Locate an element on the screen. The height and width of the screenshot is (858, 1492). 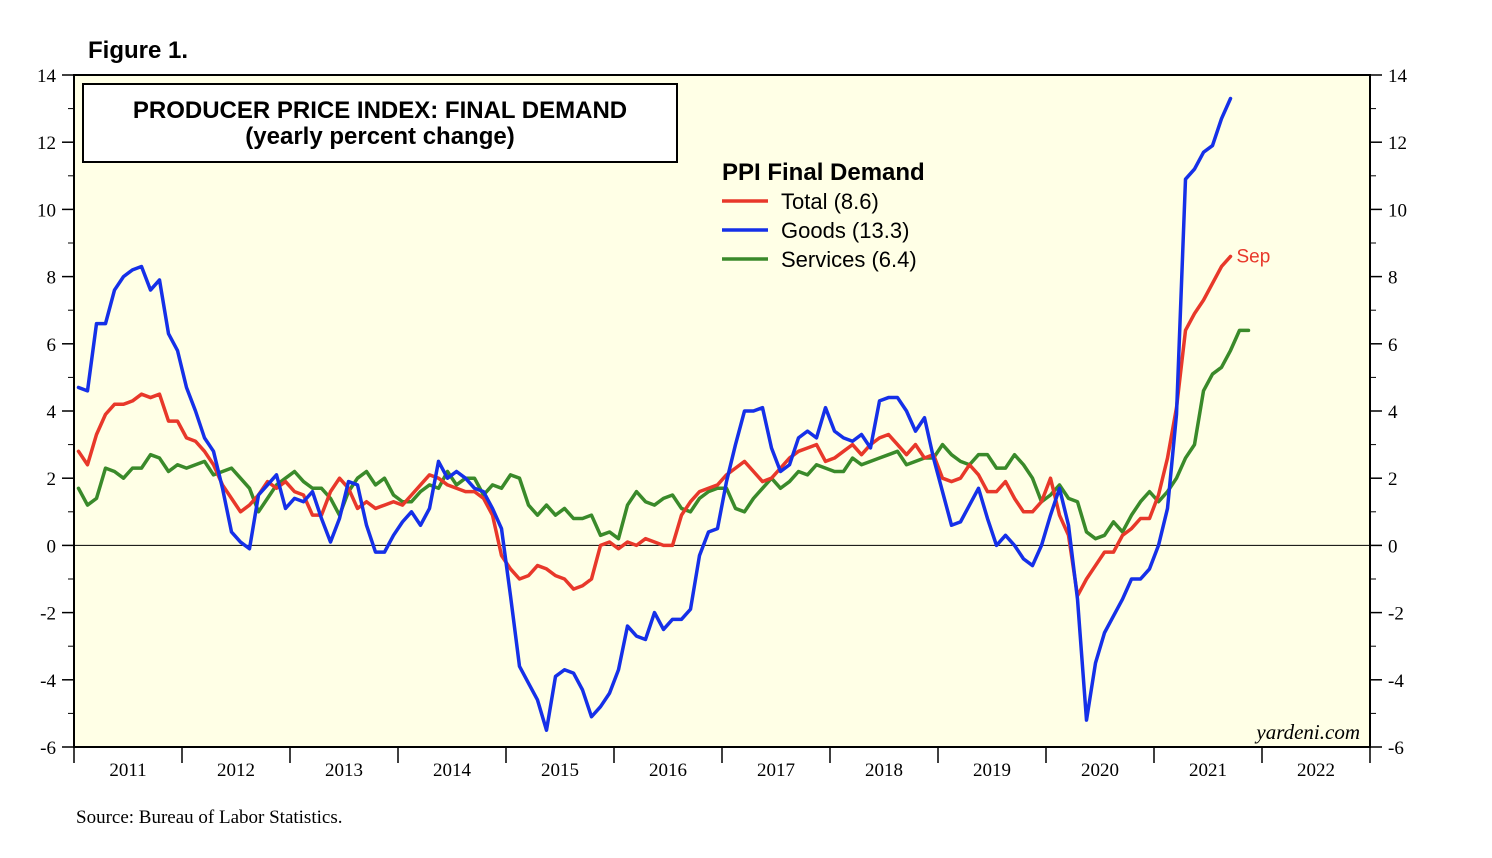
y-axis-right: -6 -4 -2 0 2 4 6 8 10 12 14 is located at coordinates (1389, 412).